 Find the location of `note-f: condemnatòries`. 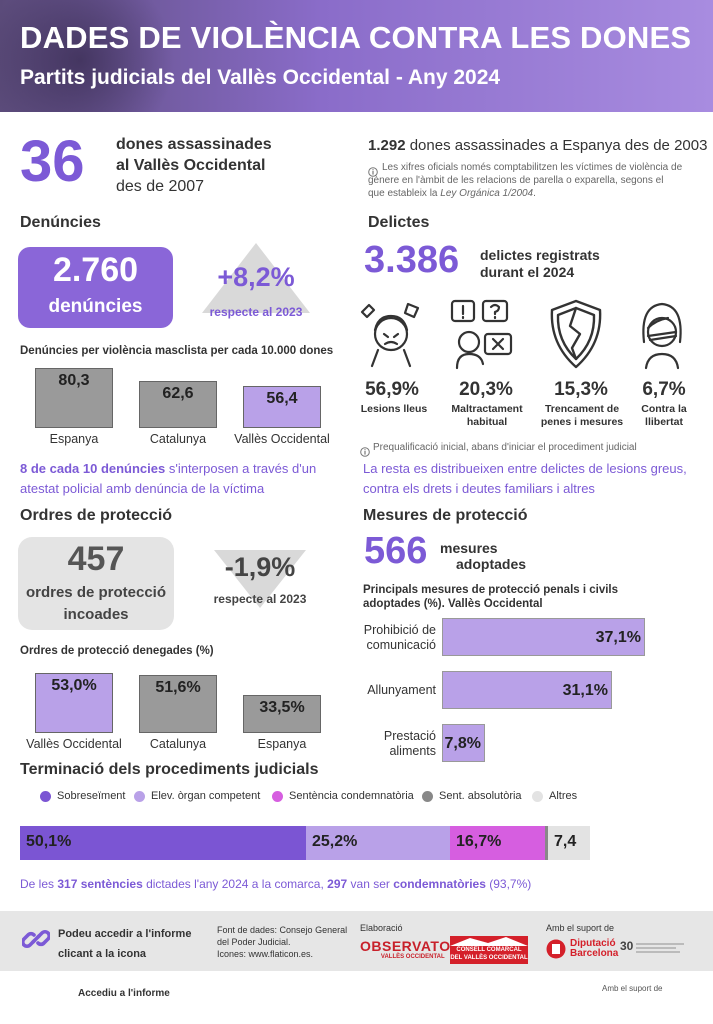

note-f: condemnatòries is located at coordinates (439, 884).